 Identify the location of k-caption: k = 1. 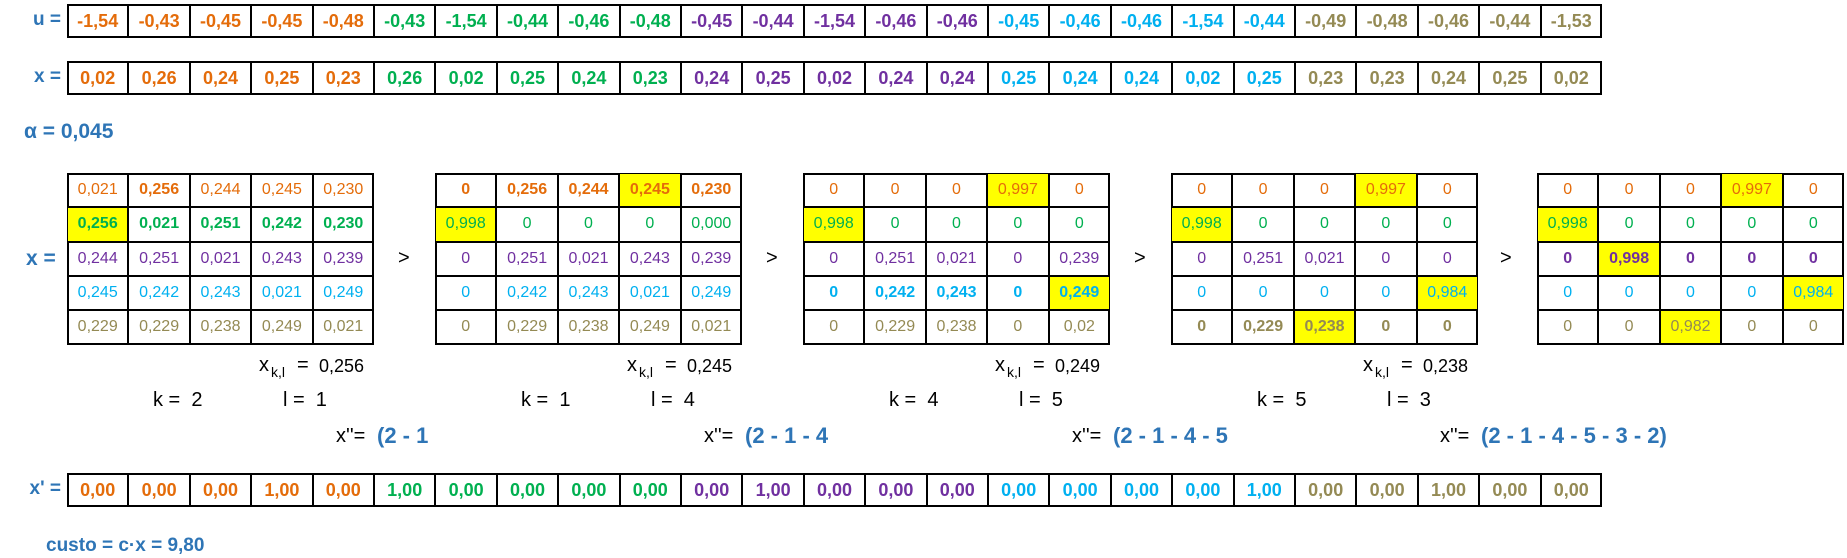
(546, 400).